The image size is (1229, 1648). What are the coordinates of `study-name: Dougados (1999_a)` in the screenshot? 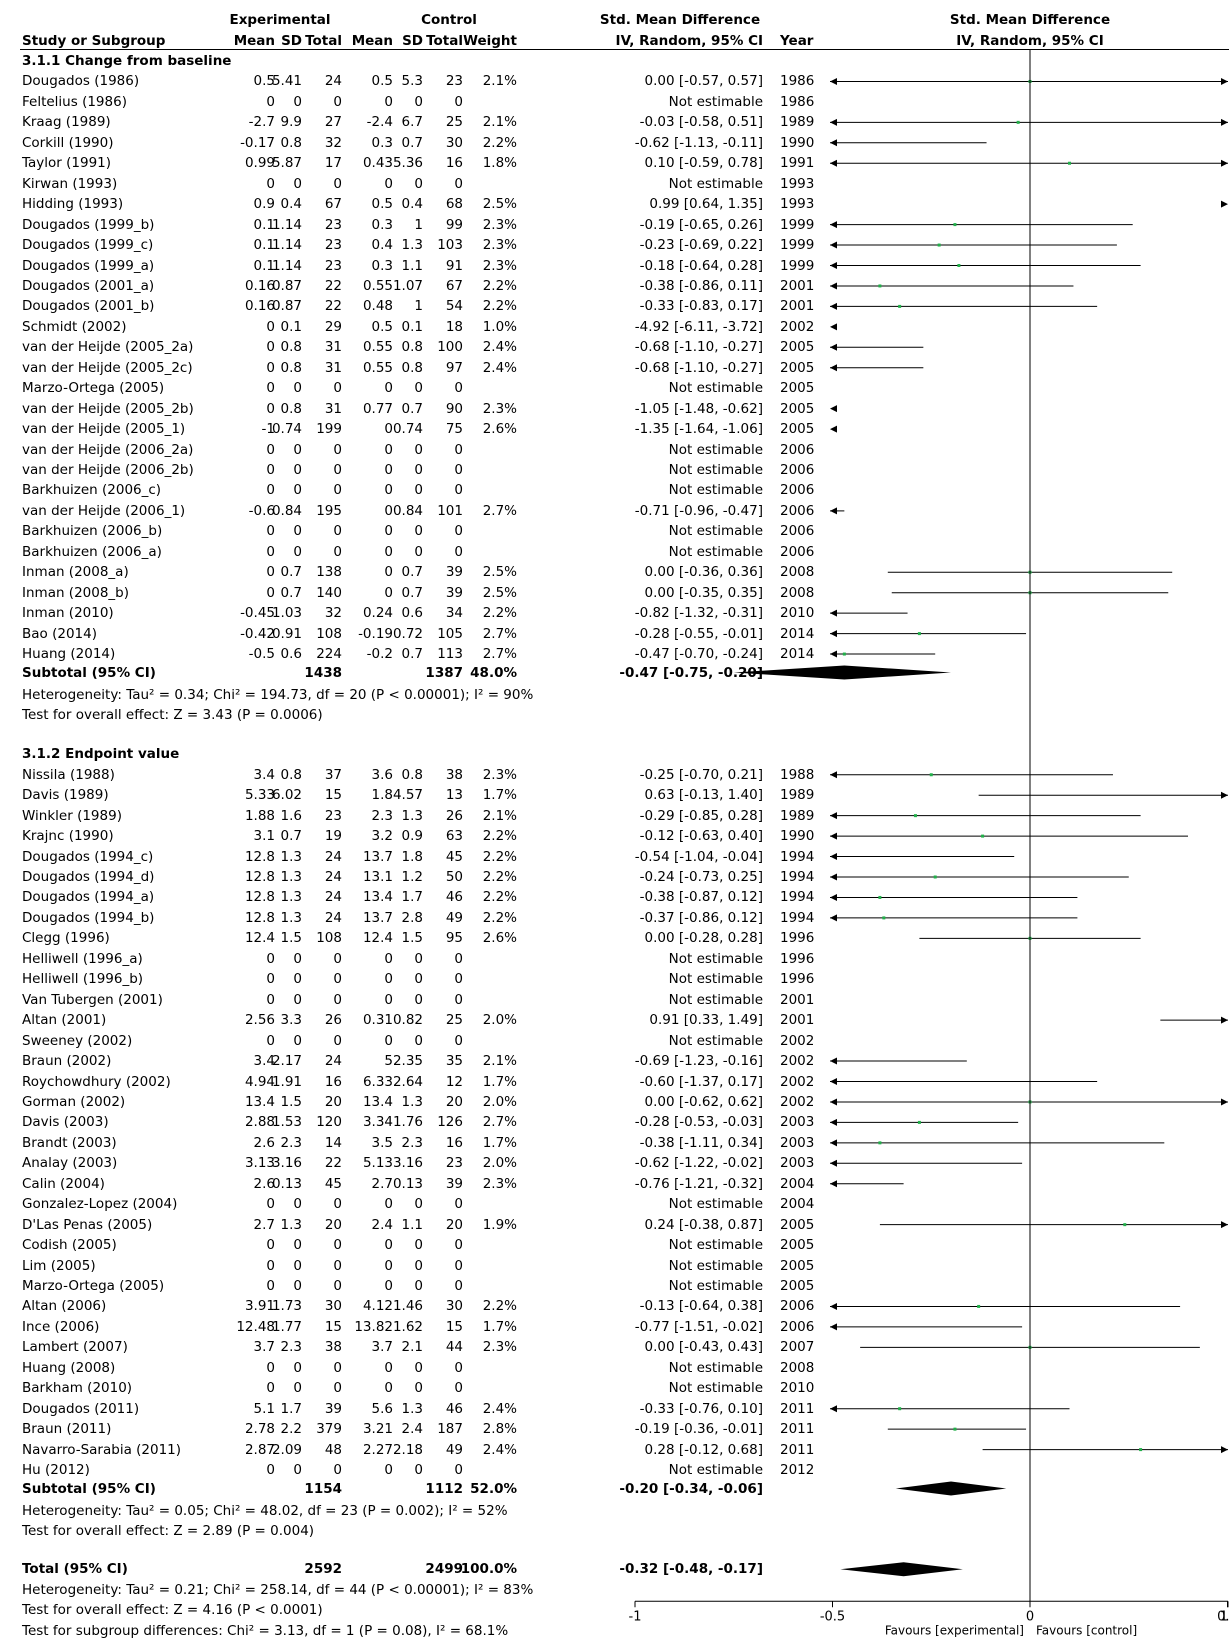 It's located at (88, 265).